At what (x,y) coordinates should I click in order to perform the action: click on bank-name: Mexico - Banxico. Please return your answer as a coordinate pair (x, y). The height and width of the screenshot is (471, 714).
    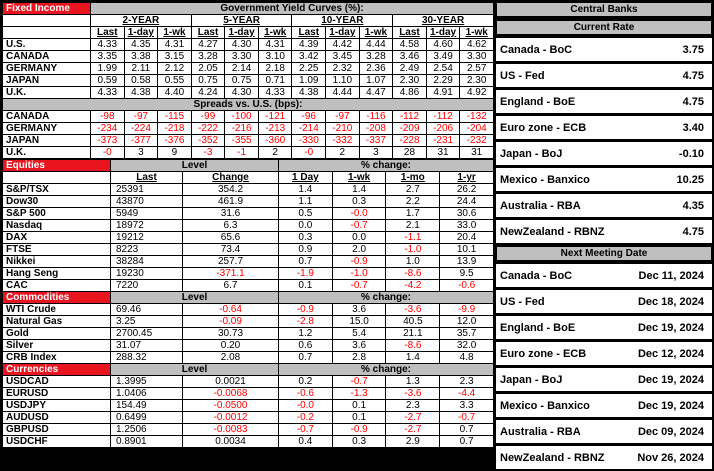
    Looking at the image, I should click on (545, 405).